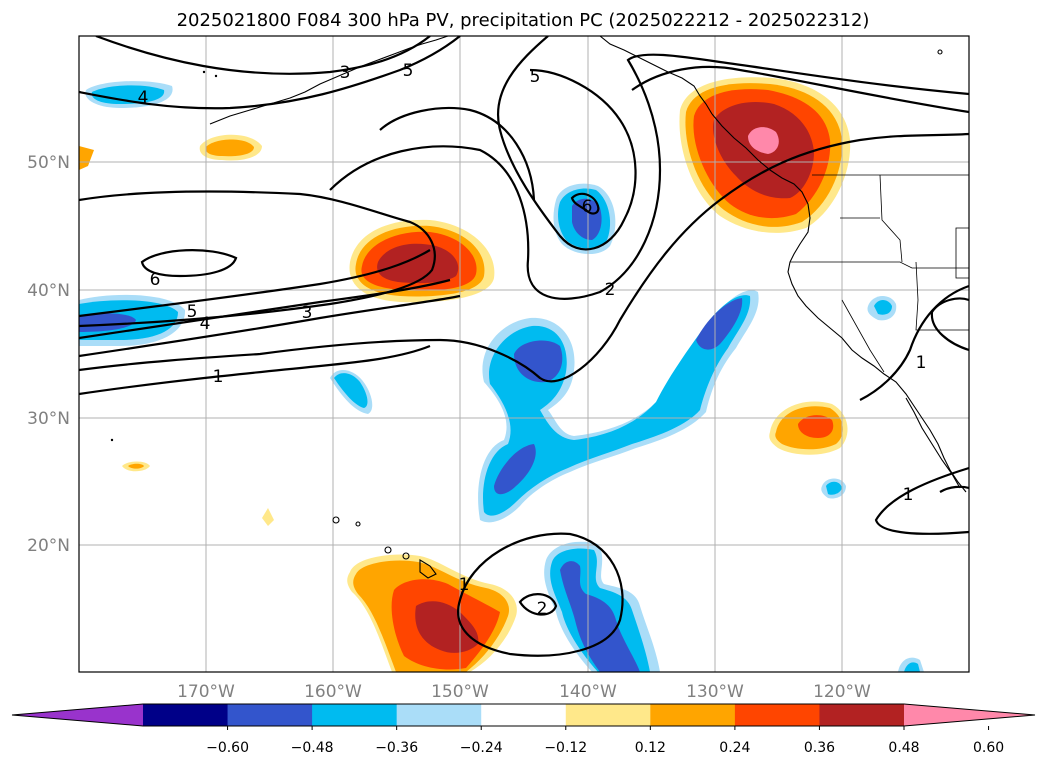  Describe the element at coordinates (600, 616) in the screenshot. I see `precip-neg-blob-s-inner` at that location.